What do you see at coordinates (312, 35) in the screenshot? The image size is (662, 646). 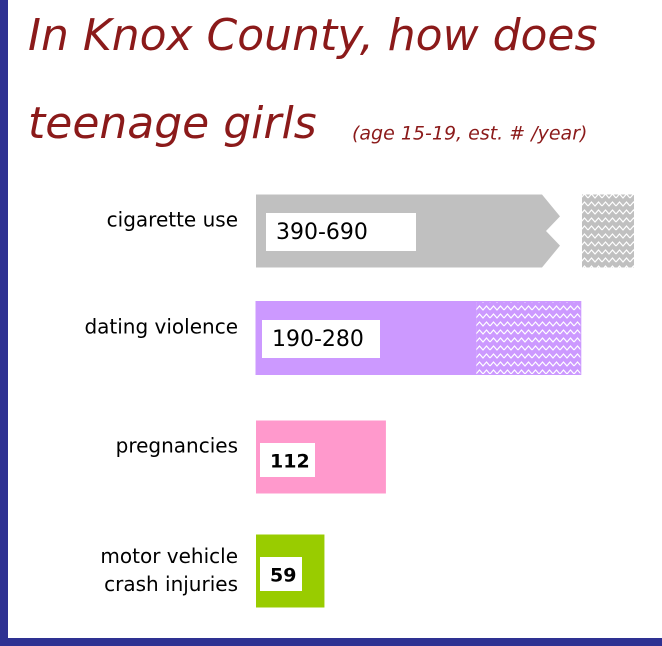 I see `chart-title: In Knox County, how does` at bounding box center [312, 35].